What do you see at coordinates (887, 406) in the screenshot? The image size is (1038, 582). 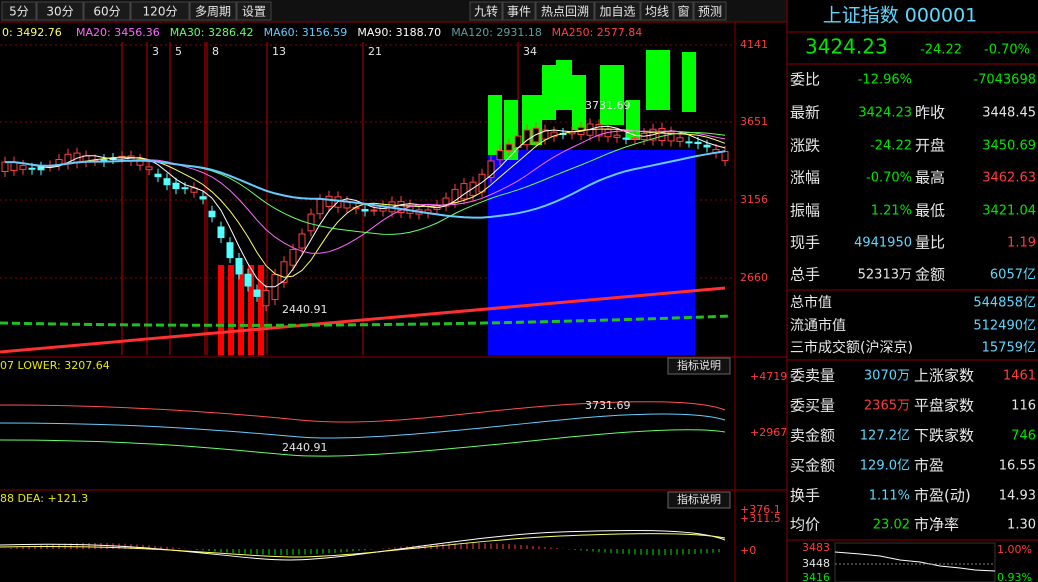 I see `book-value: 2365万` at bounding box center [887, 406].